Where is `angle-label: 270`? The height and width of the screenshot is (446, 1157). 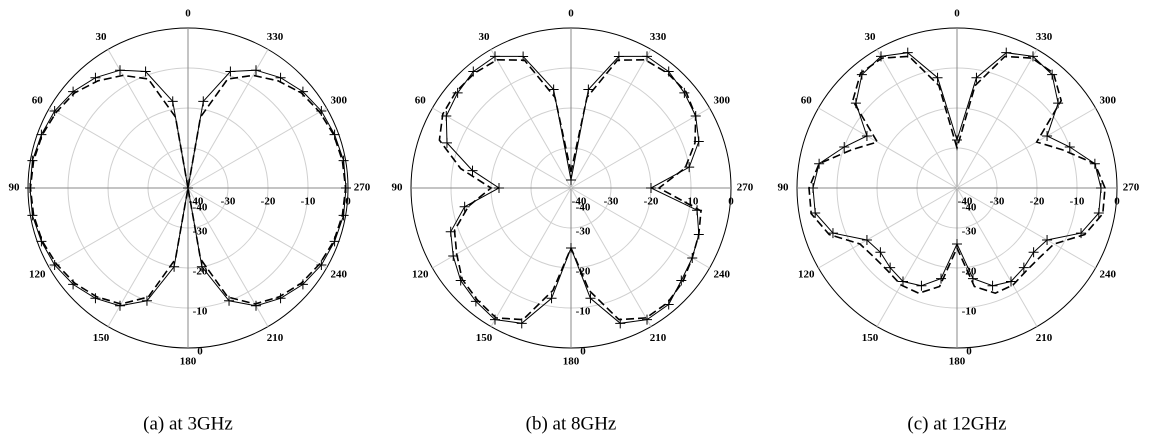 angle-label: 270 is located at coordinates (745, 188).